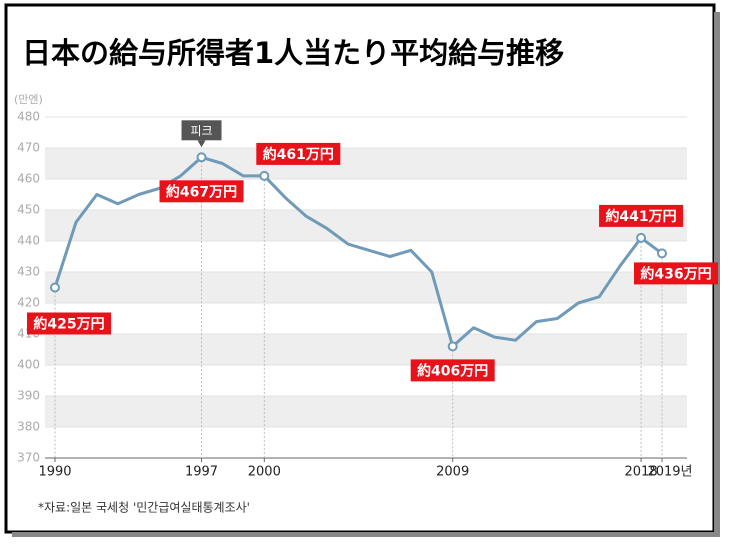  What do you see at coordinates (201, 144) in the screenshot?
I see `annotation-pointer` at bounding box center [201, 144].